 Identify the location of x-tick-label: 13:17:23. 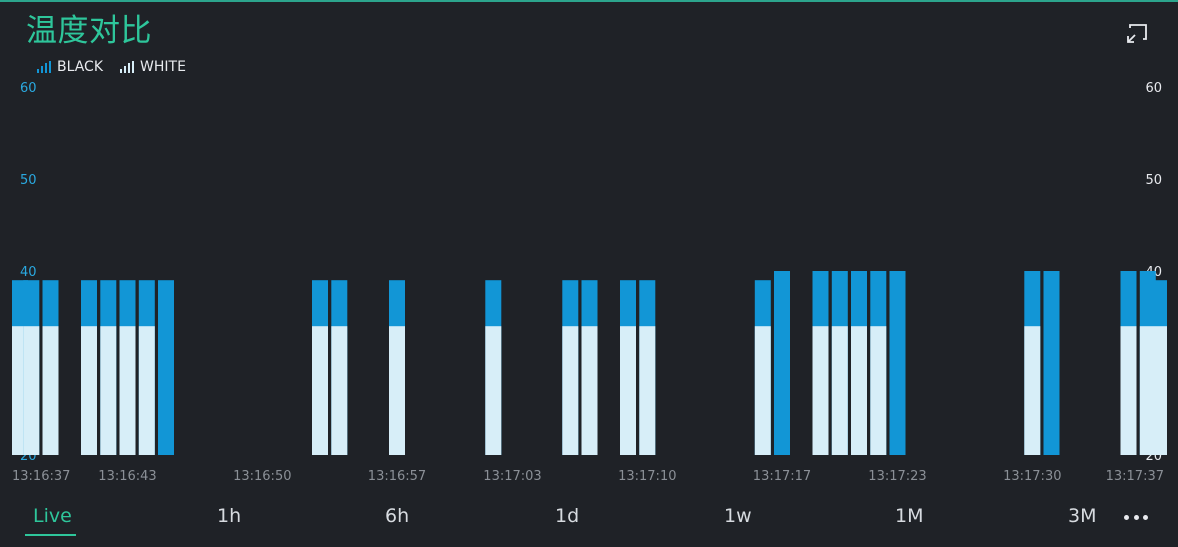
(897, 476).